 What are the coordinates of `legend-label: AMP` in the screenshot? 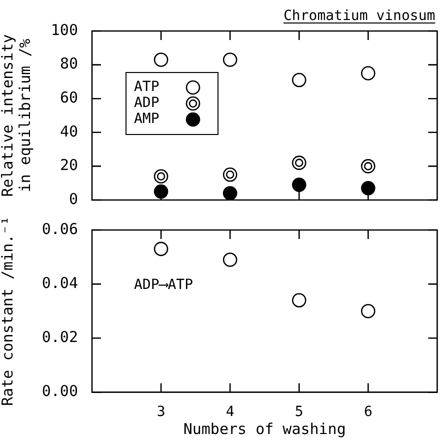 It's located at (147, 119).